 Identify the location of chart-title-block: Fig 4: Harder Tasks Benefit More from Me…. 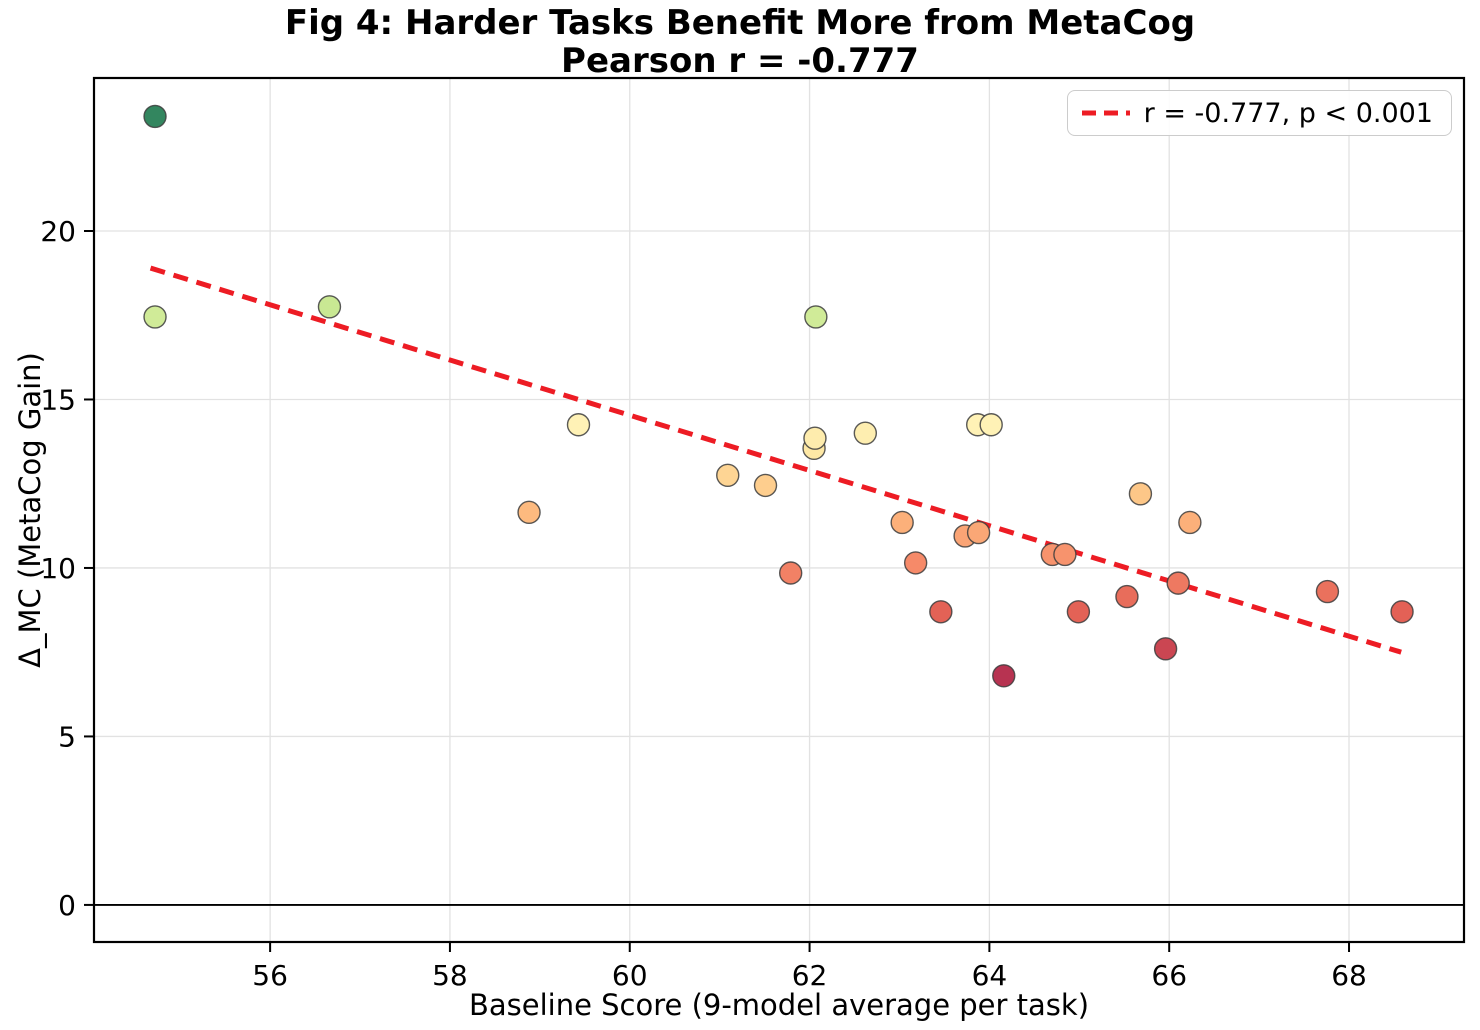
(740, 42).